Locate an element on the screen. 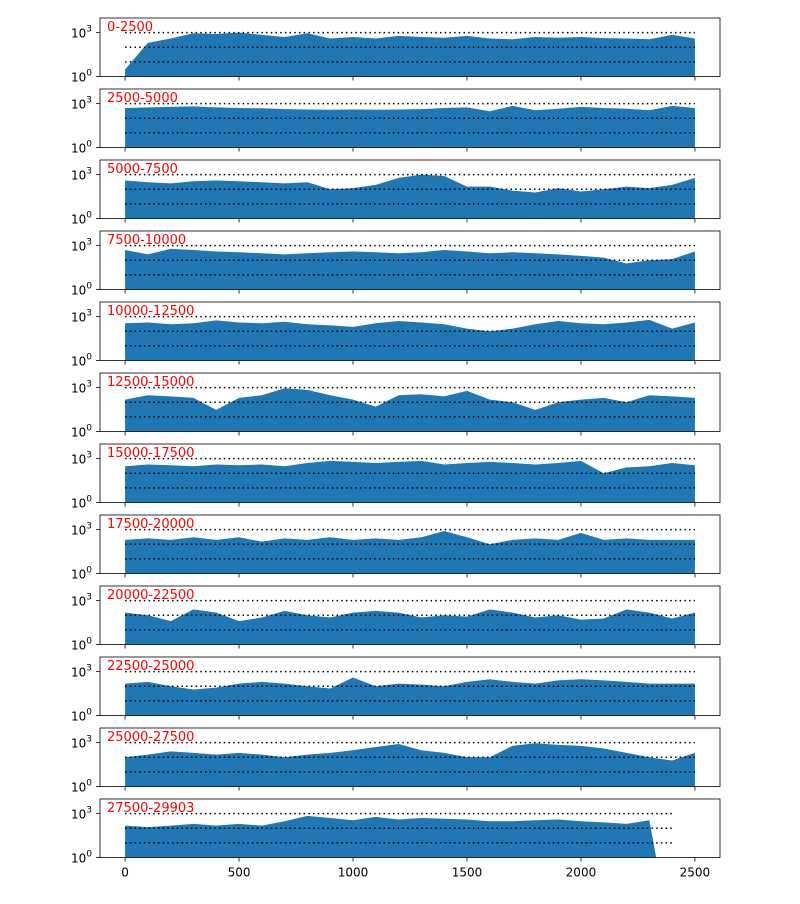  y-tick-label-8-0: 10⁰ is located at coordinates (81, 645).